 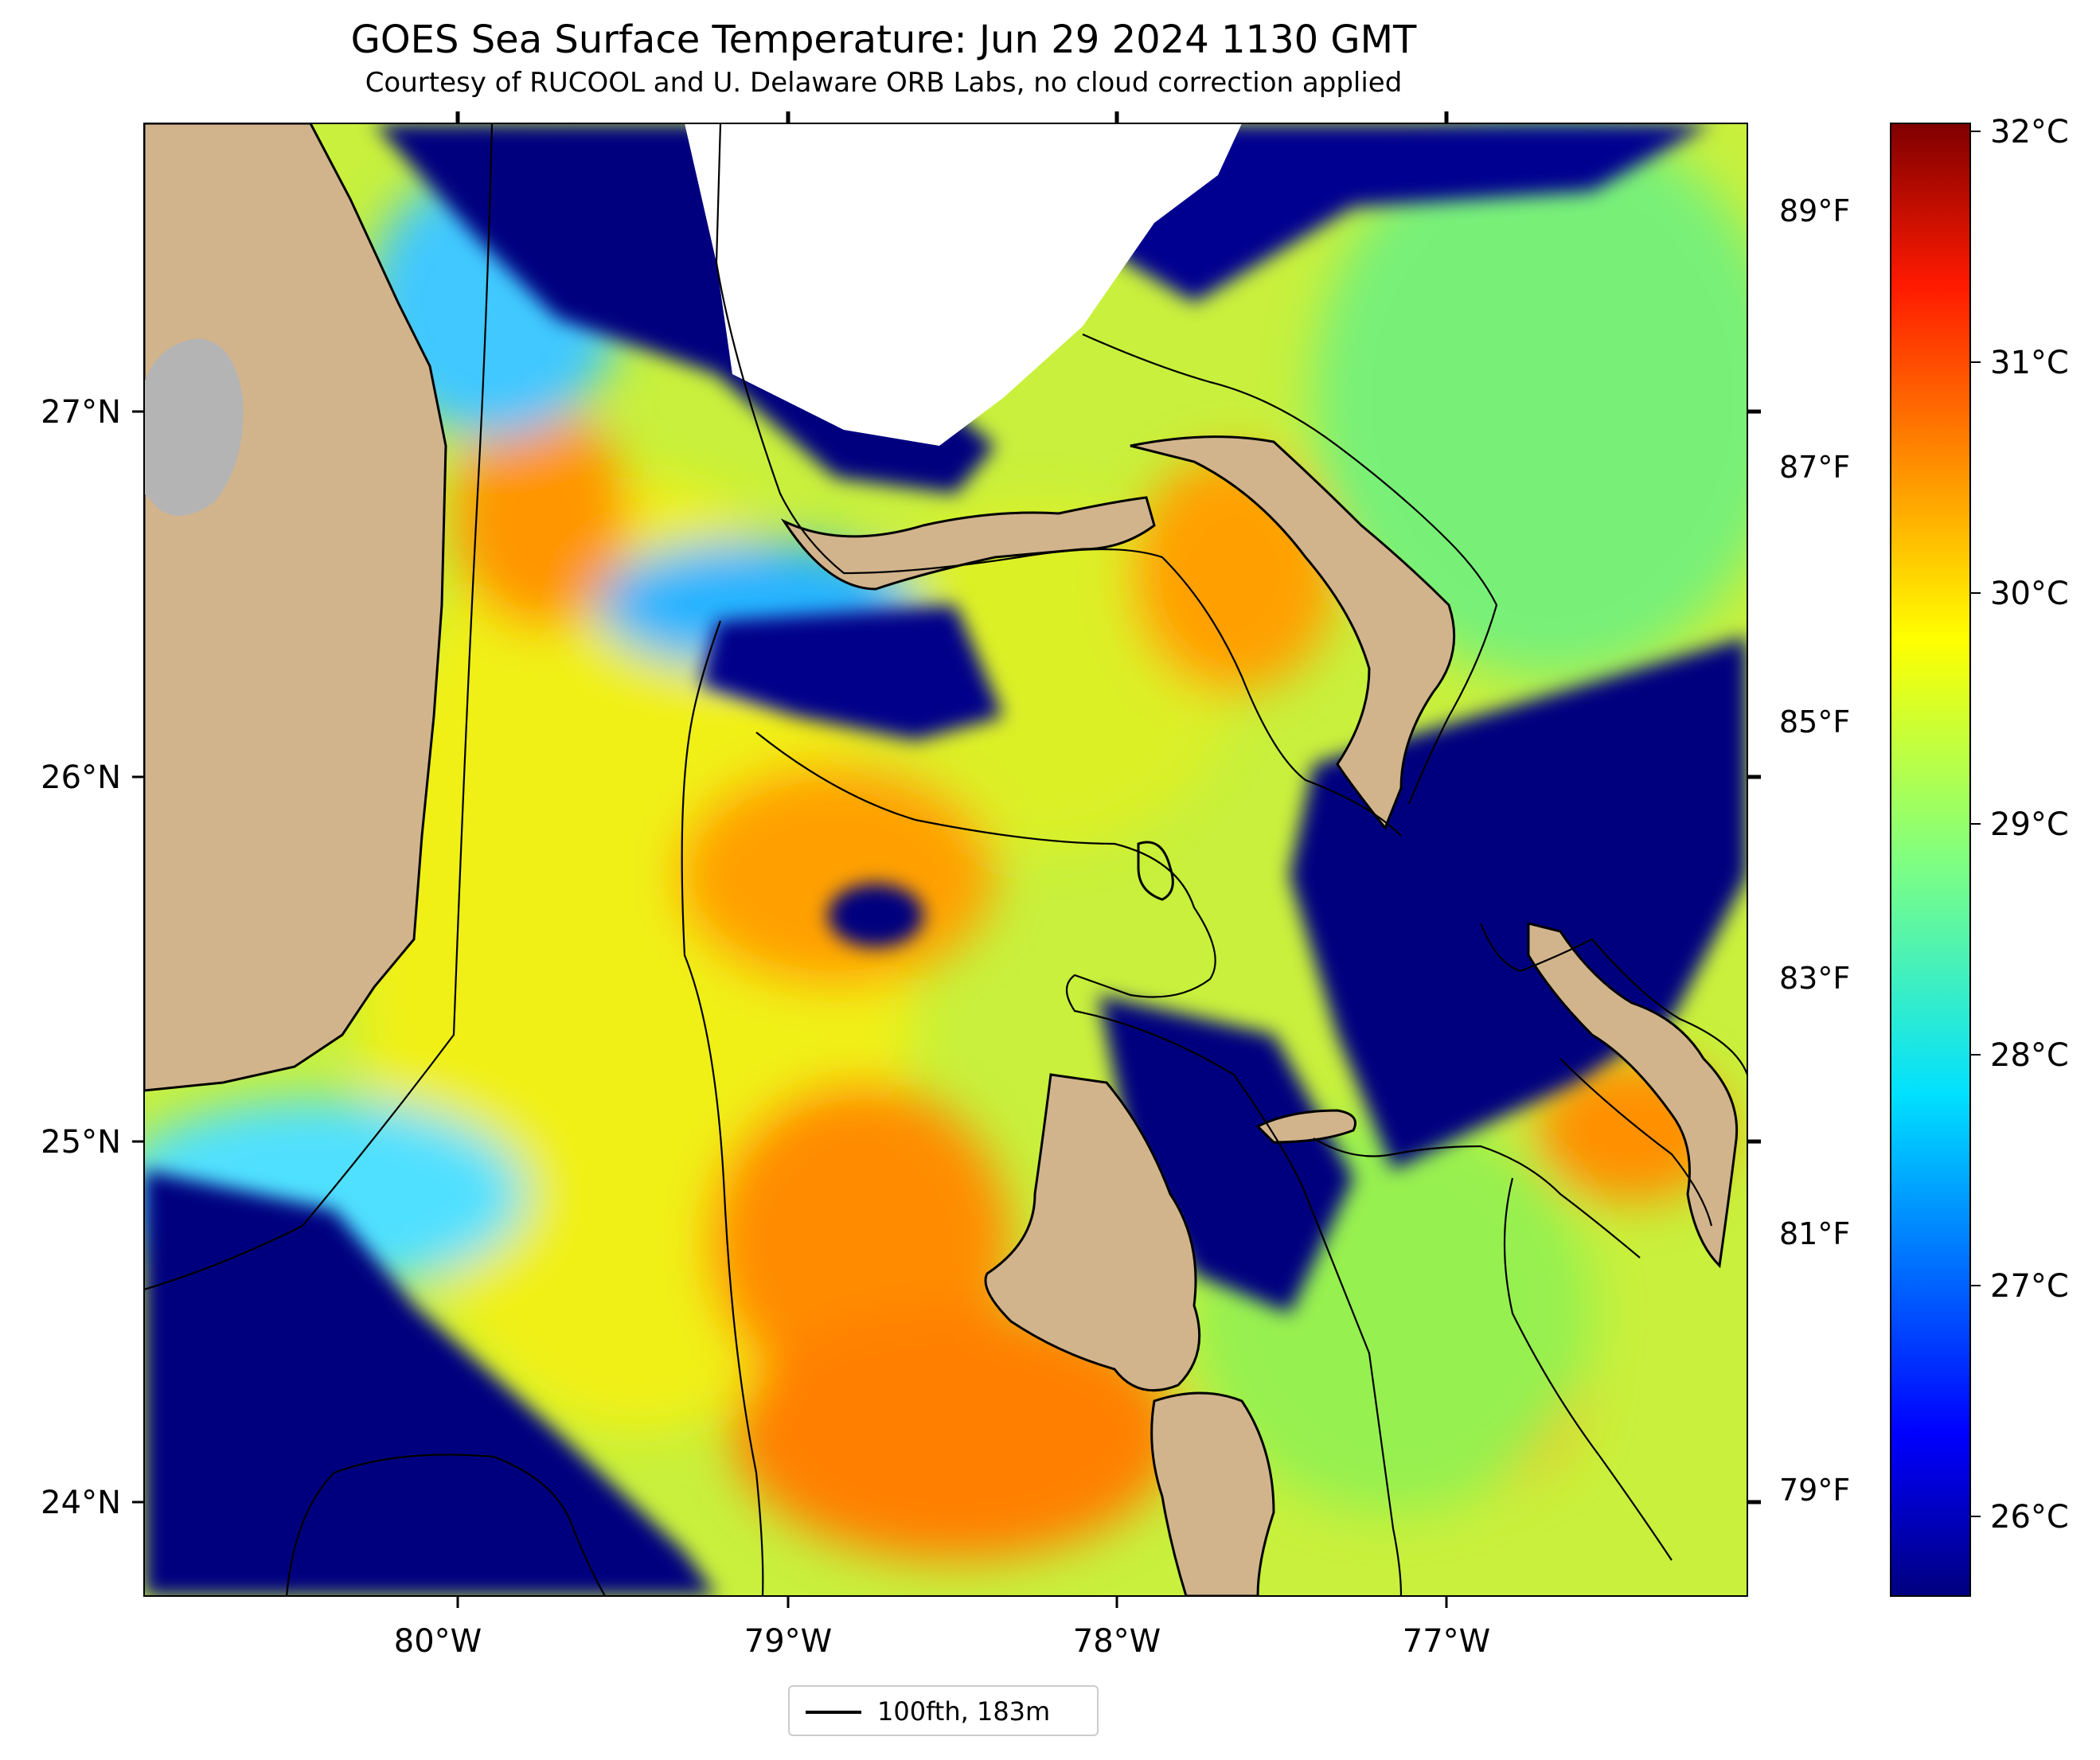 What do you see at coordinates (2029, 132) in the screenshot?
I see `celsius-tick-label: 32°C` at bounding box center [2029, 132].